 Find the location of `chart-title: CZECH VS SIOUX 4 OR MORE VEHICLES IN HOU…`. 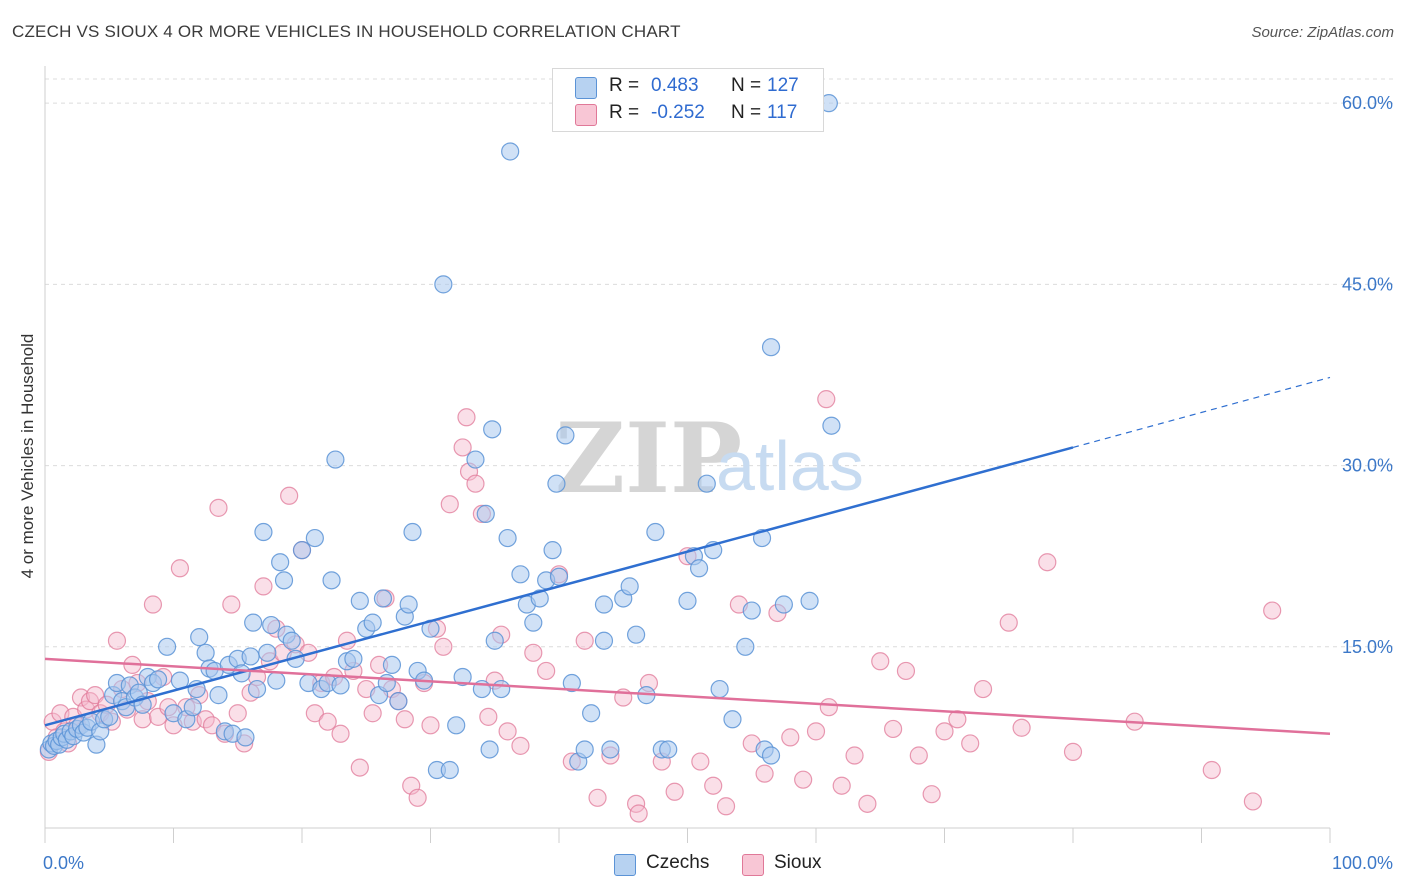

chart-title: CZECH VS SIOUX 4 OR MORE VEHICLES IN HOU… is located at coordinates (346, 31).